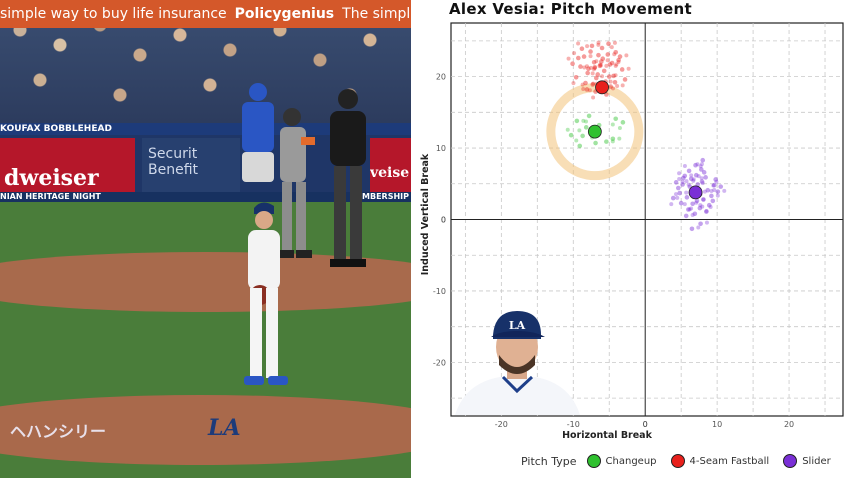 The height and width of the screenshot is (478, 850). Describe the element at coordinates (443, 220) in the screenshot. I see `y-tick-label: 0` at that location.